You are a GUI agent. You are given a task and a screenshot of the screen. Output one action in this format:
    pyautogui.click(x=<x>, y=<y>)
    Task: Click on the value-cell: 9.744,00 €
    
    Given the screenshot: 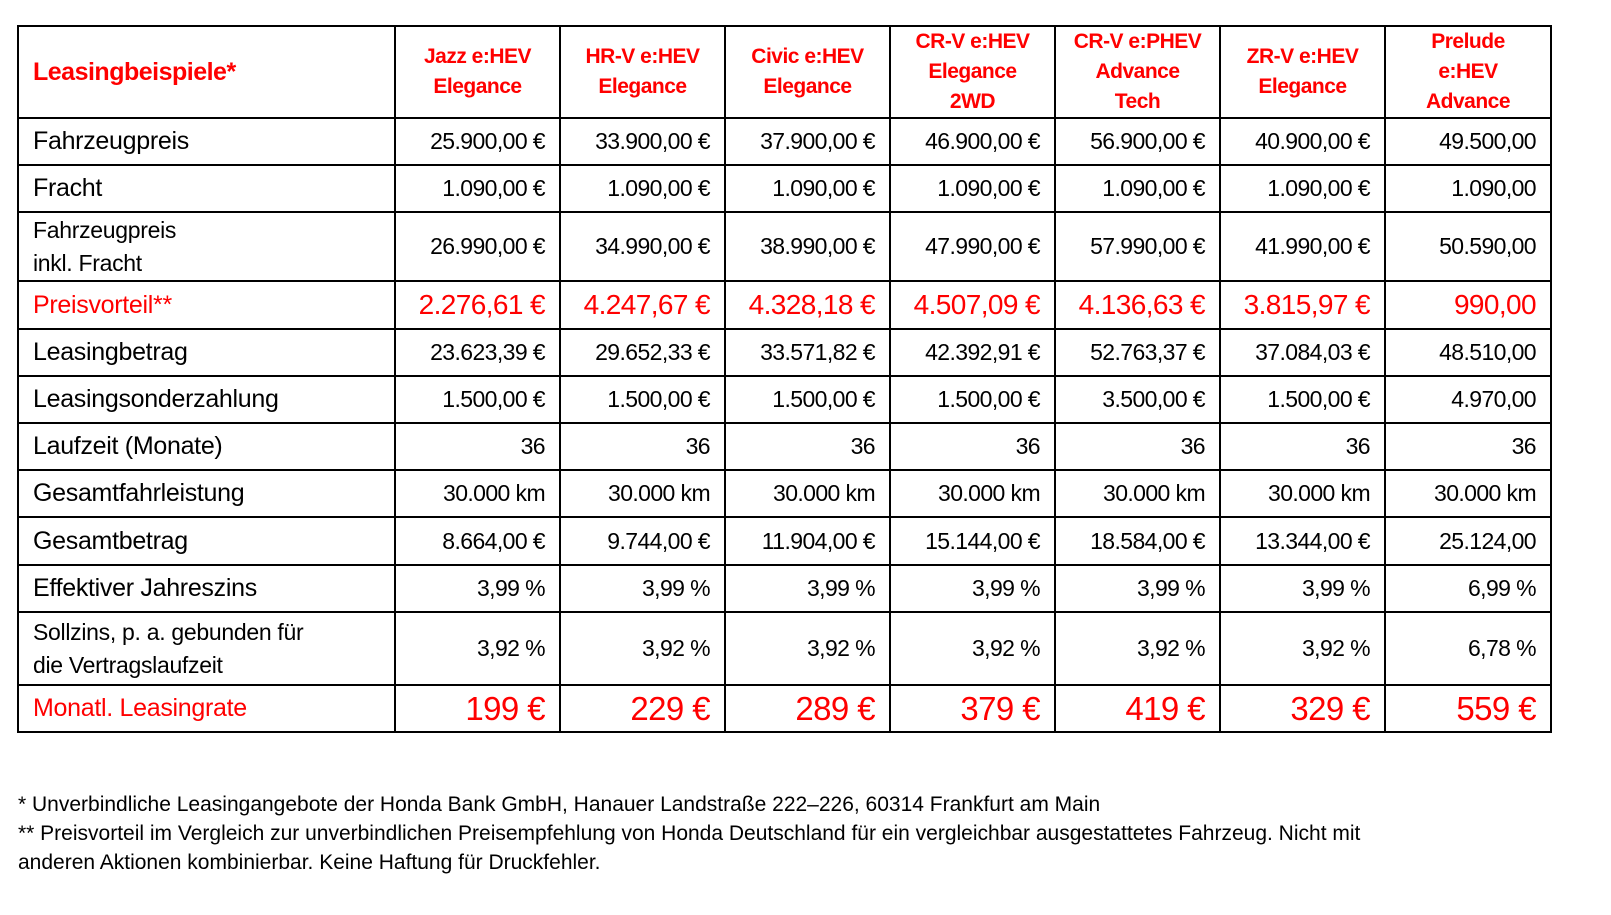 What is the action you would take?
    pyautogui.click(x=642, y=541)
    